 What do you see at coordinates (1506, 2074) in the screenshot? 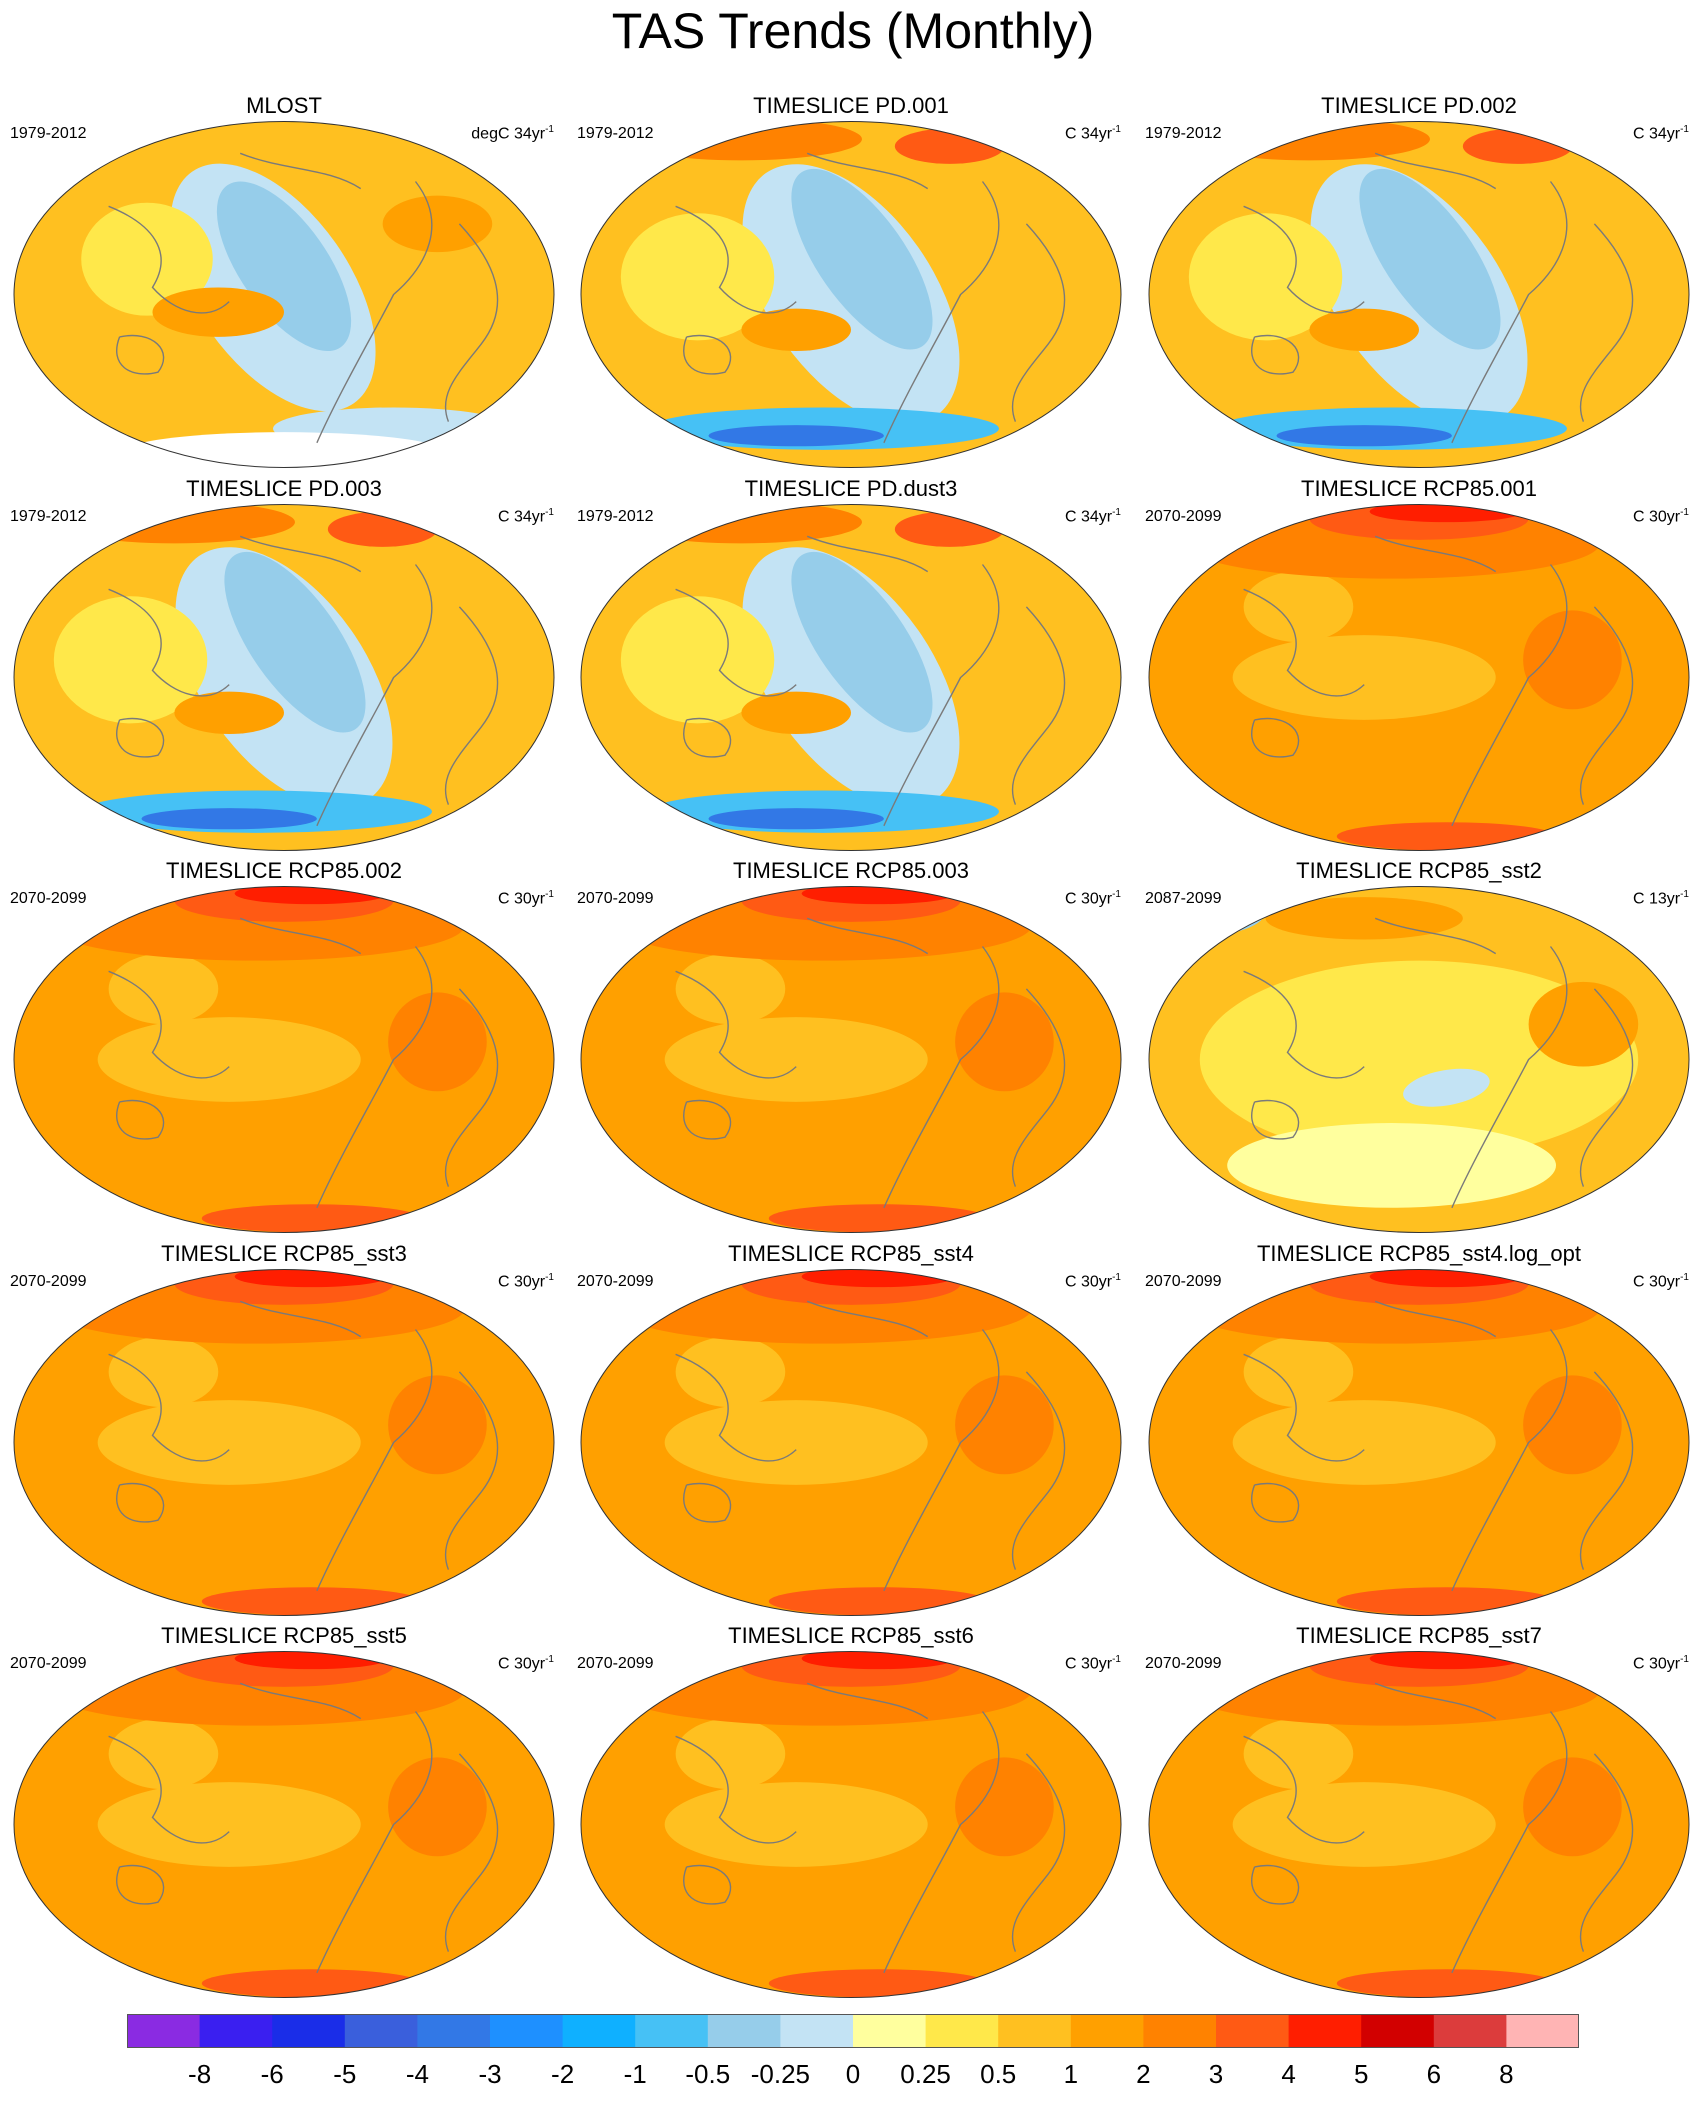
I see `colorbar-tick-label: 8` at bounding box center [1506, 2074].